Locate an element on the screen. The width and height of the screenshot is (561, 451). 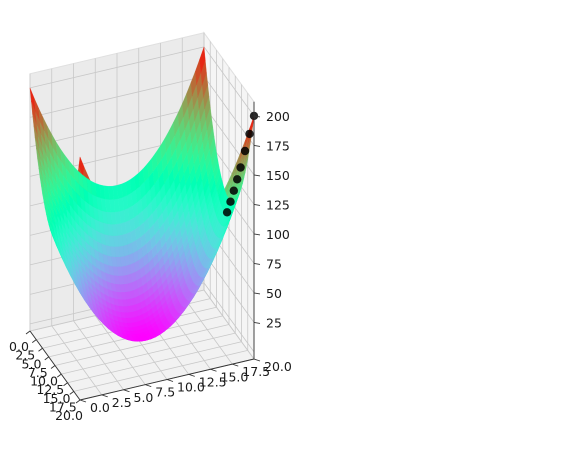
x-tick-label: 5.0 is located at coordinates (32, 363).